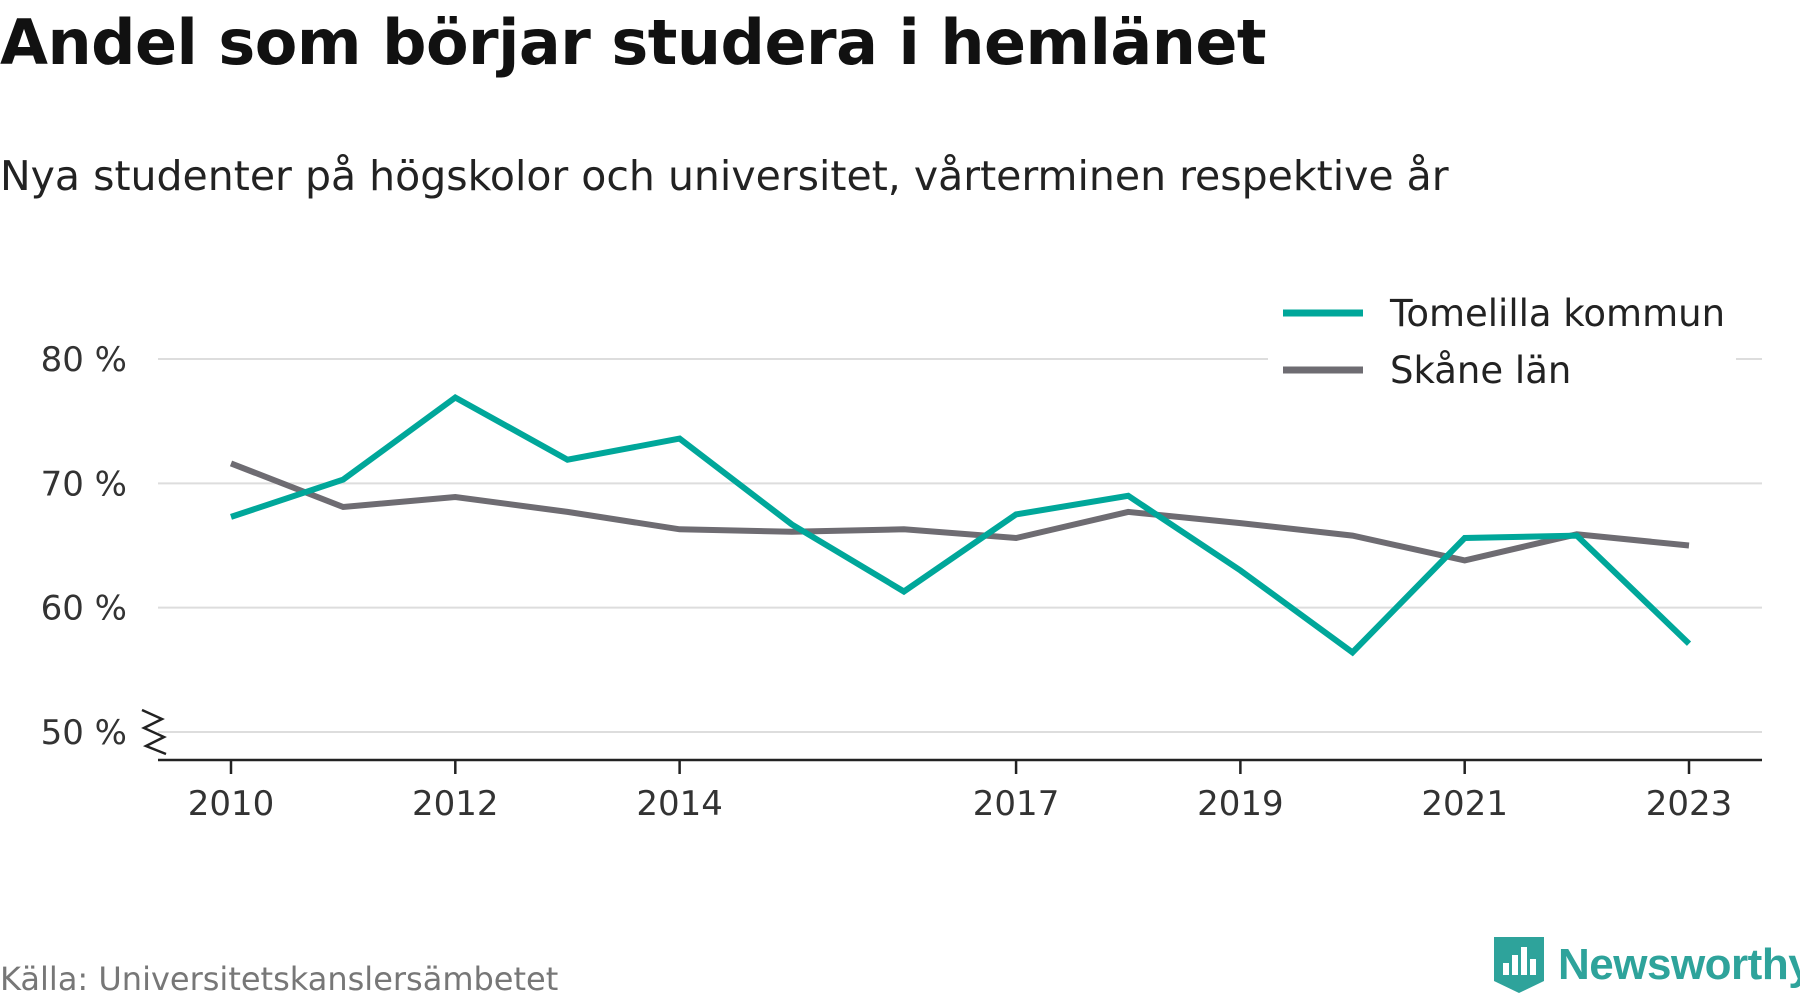 Image resolution: width=1800 pixels, height=1000 pixels. What do you see at coordinates (1519, 965) in the screenshot?
I see `newsworthy-logo-icon` at bounding box center [1519, 965].